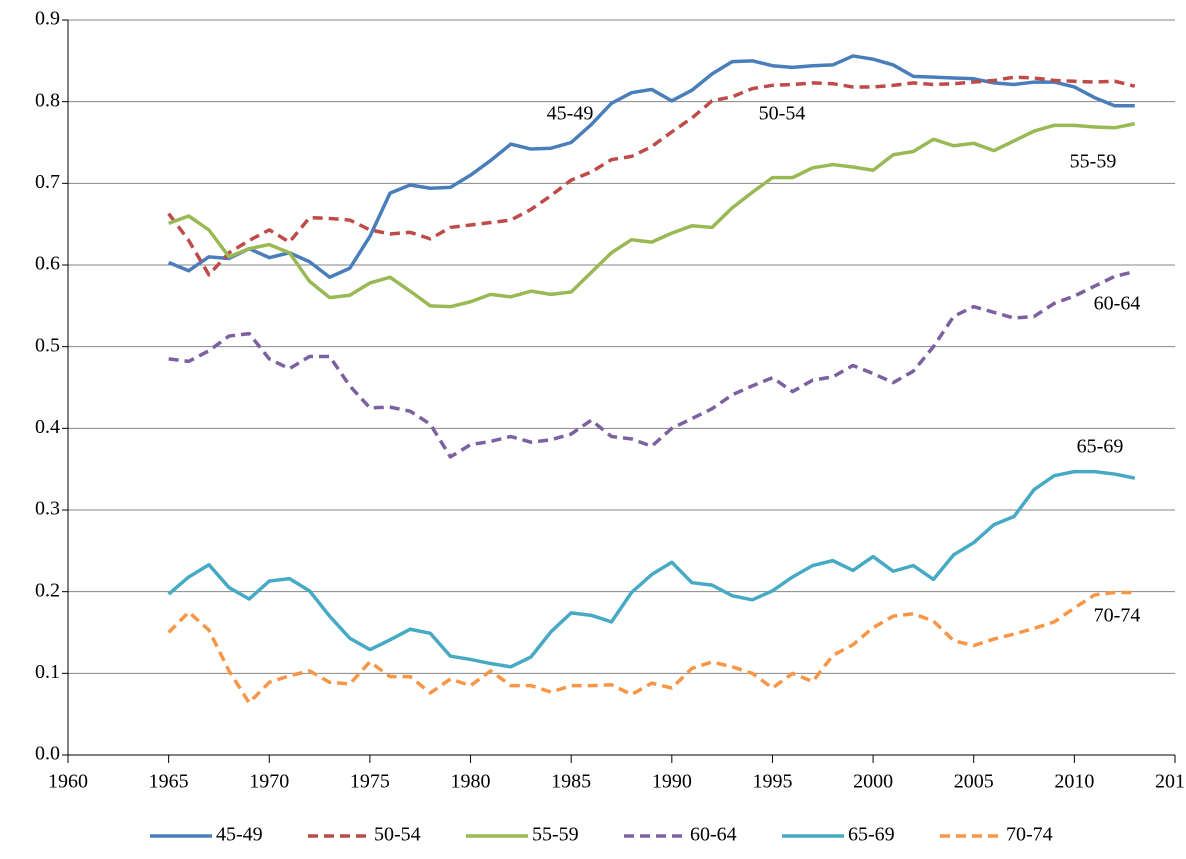 This screenshot has height=859, width=1186. Describe the element at coordinates (1100, 447) in the screenshot. I see `series-annotation: 65-69` at that location.